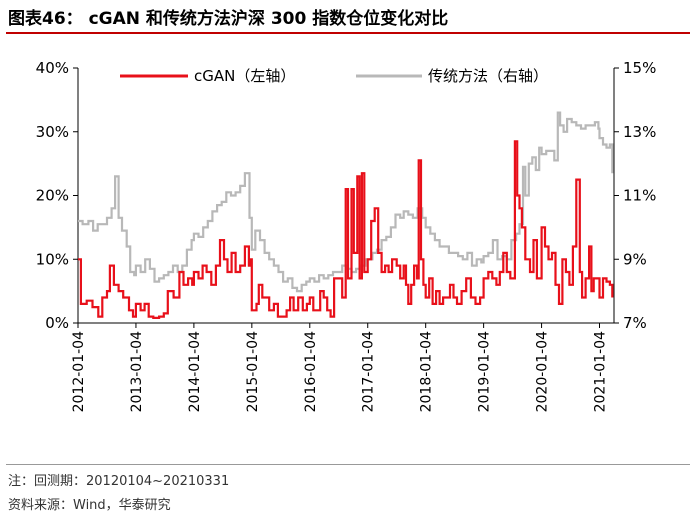 This screenshot has height=526, width=700. I want to click on legend-label-cgan: cGAN（左轴）, so click(244, 76).